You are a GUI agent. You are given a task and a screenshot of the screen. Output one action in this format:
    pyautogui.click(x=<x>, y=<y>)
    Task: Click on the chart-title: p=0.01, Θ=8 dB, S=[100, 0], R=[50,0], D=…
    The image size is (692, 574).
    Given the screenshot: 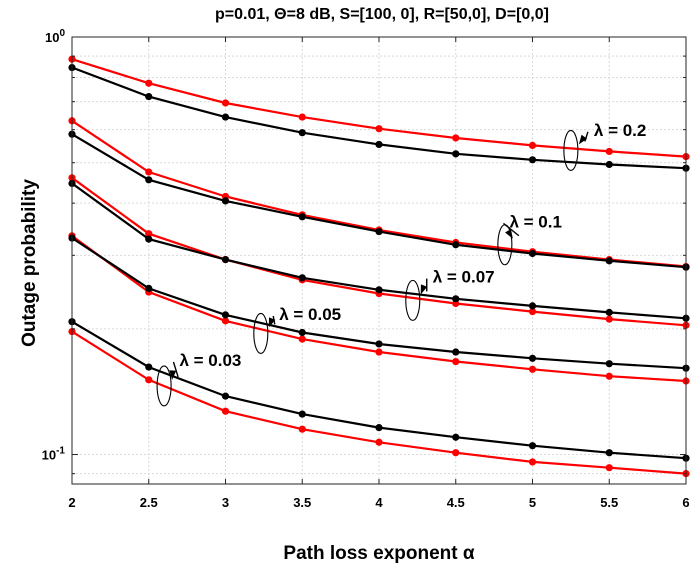 What is the action you would take?
    pyautogui.click(x=382, y=14)
    